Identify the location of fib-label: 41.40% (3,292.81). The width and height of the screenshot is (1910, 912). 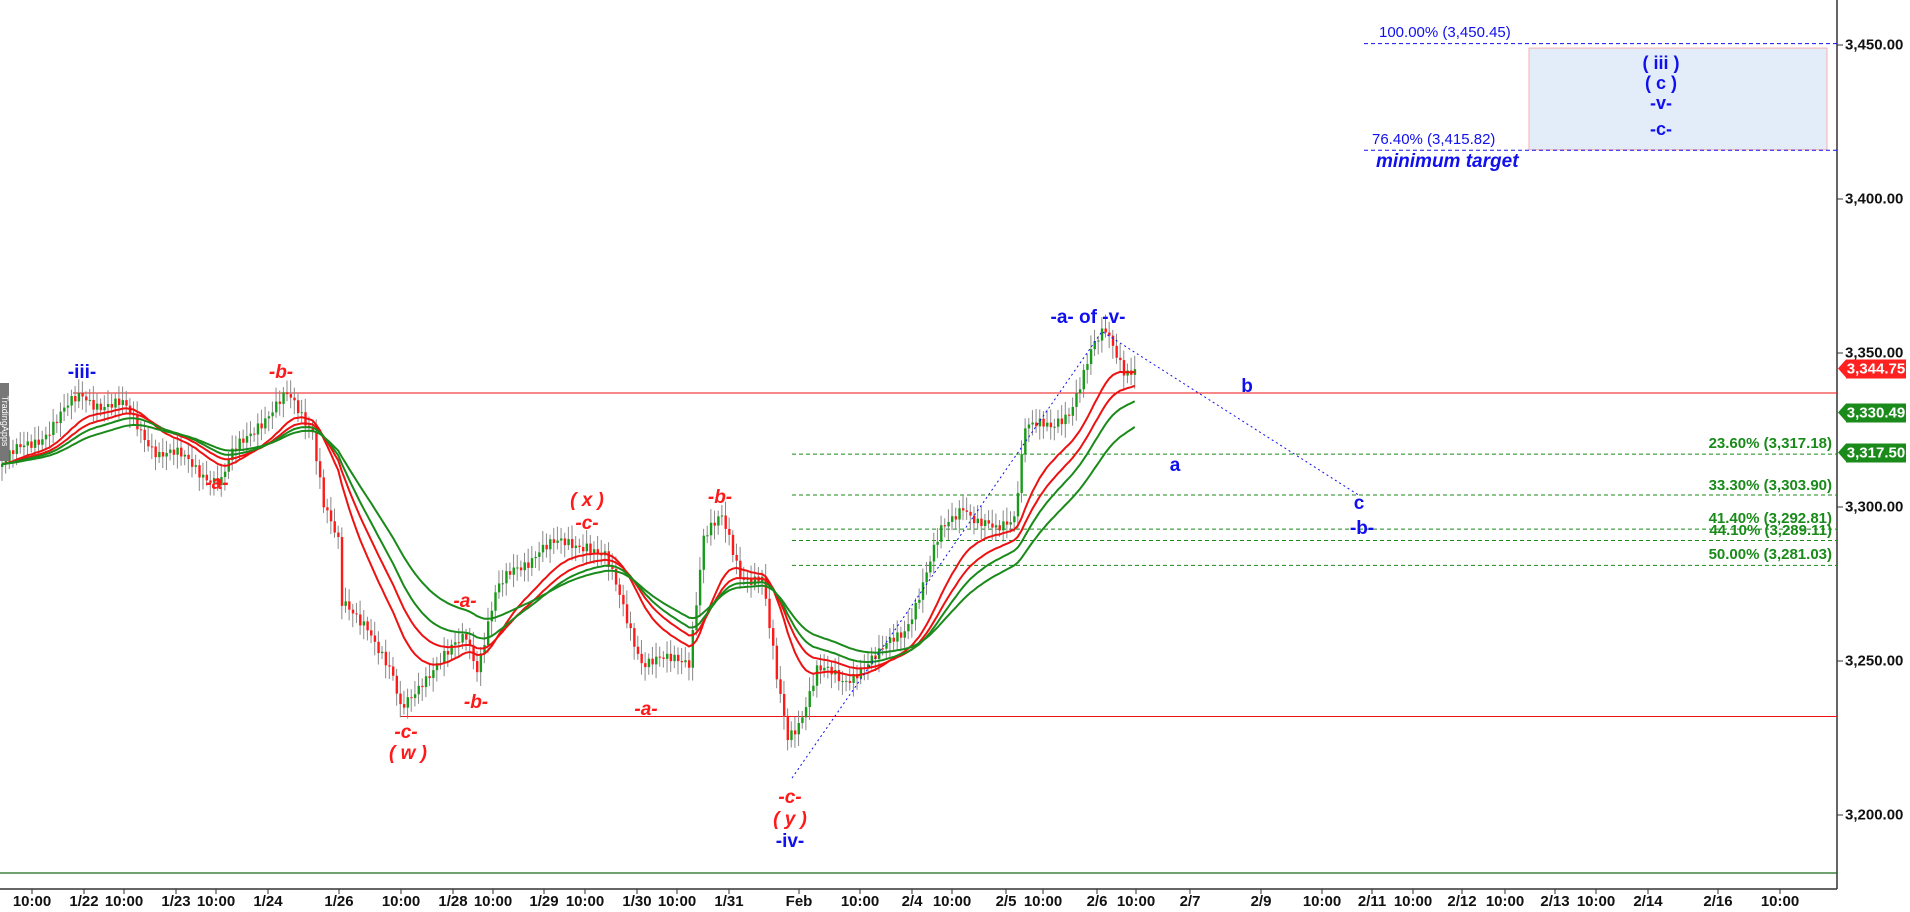
(1770, 518).